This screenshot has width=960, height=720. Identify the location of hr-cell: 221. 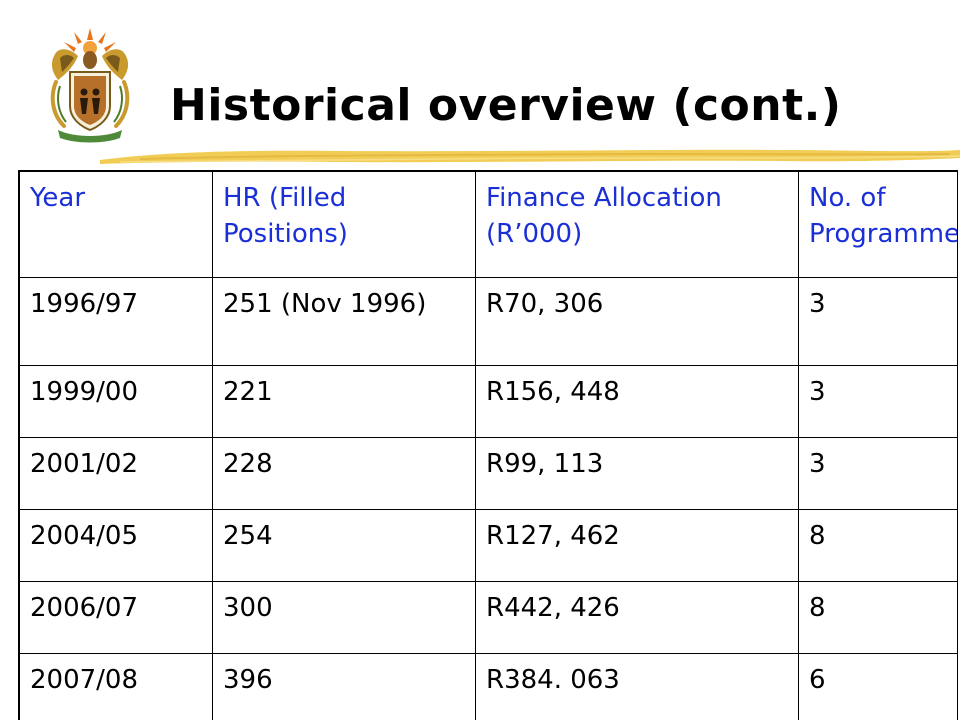
(344, 401).